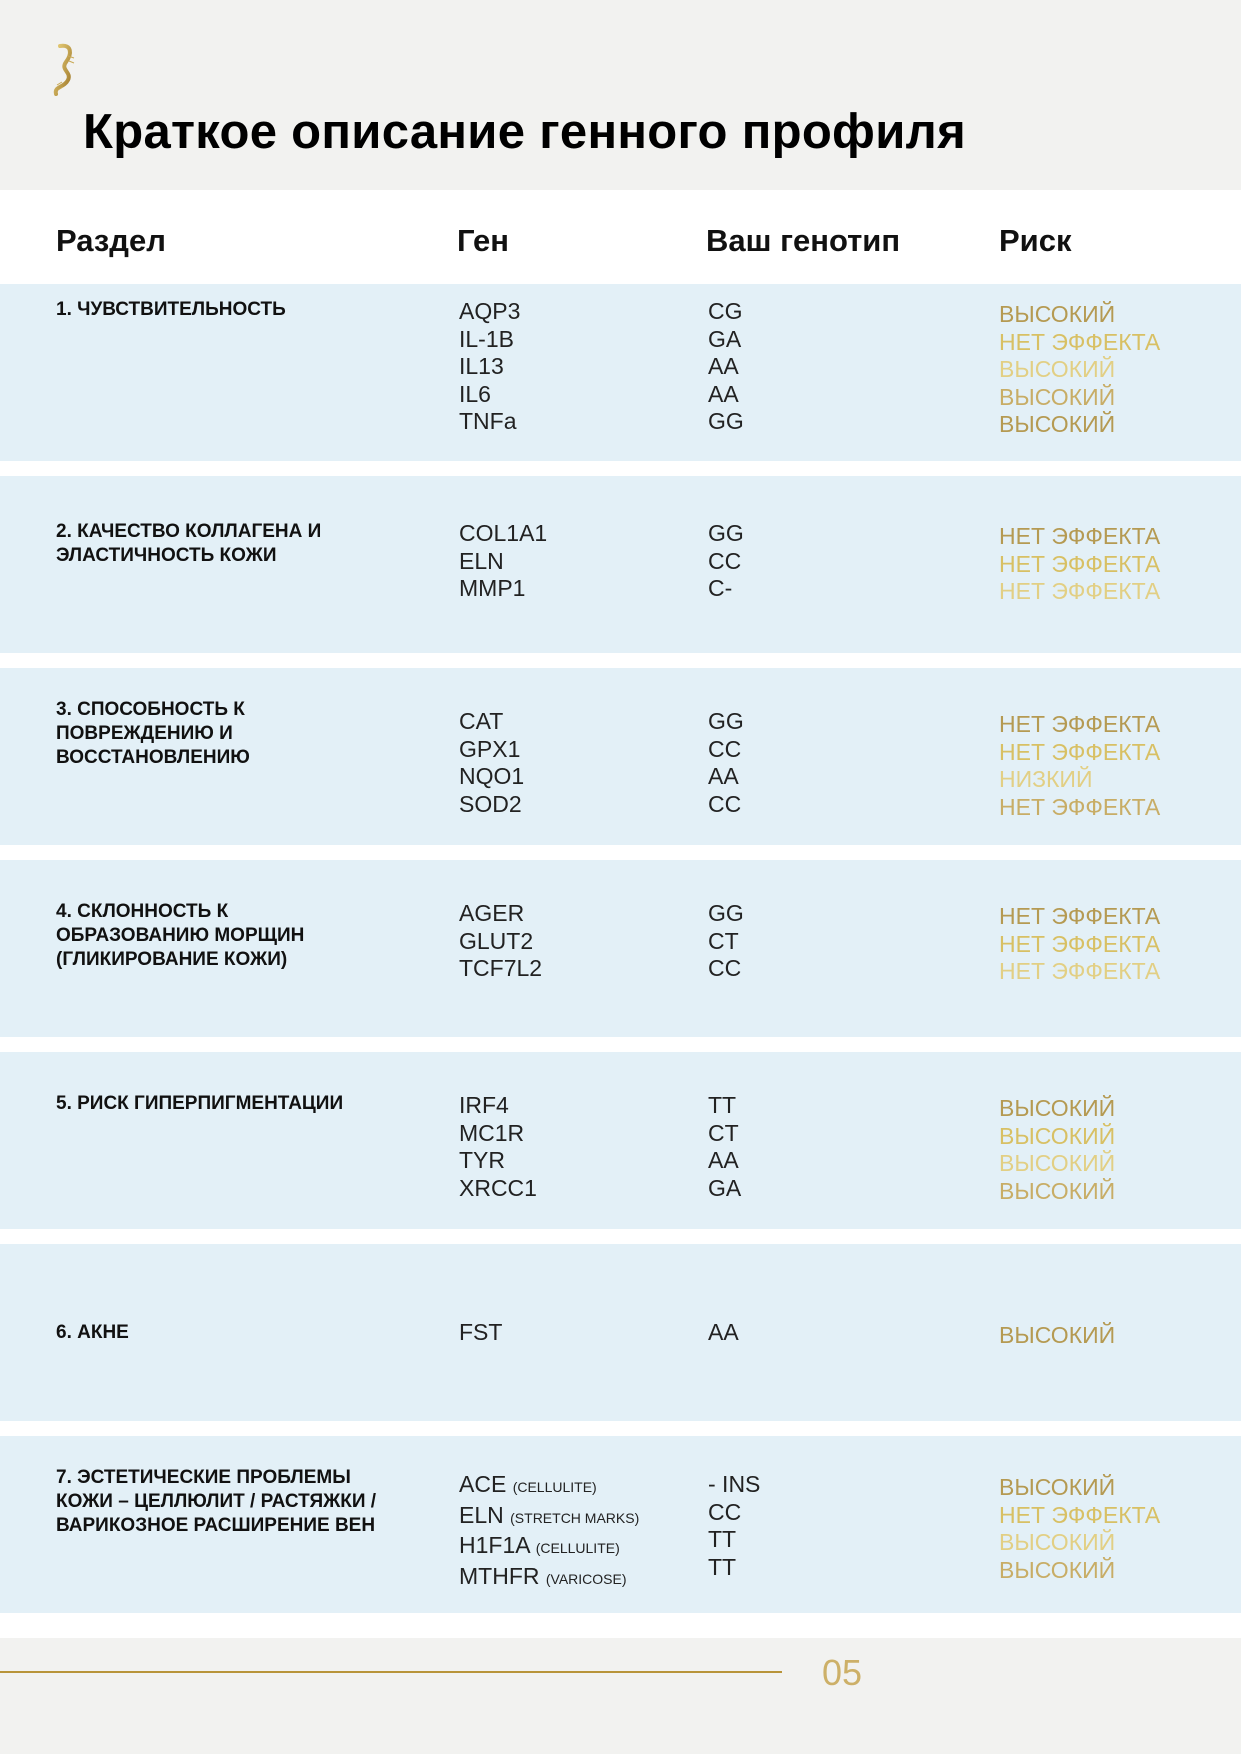  What do you see at coordinates (734, 1484) in the screenshot?
I see `genotype-value: - INS` at bounding box center [734, 1484].